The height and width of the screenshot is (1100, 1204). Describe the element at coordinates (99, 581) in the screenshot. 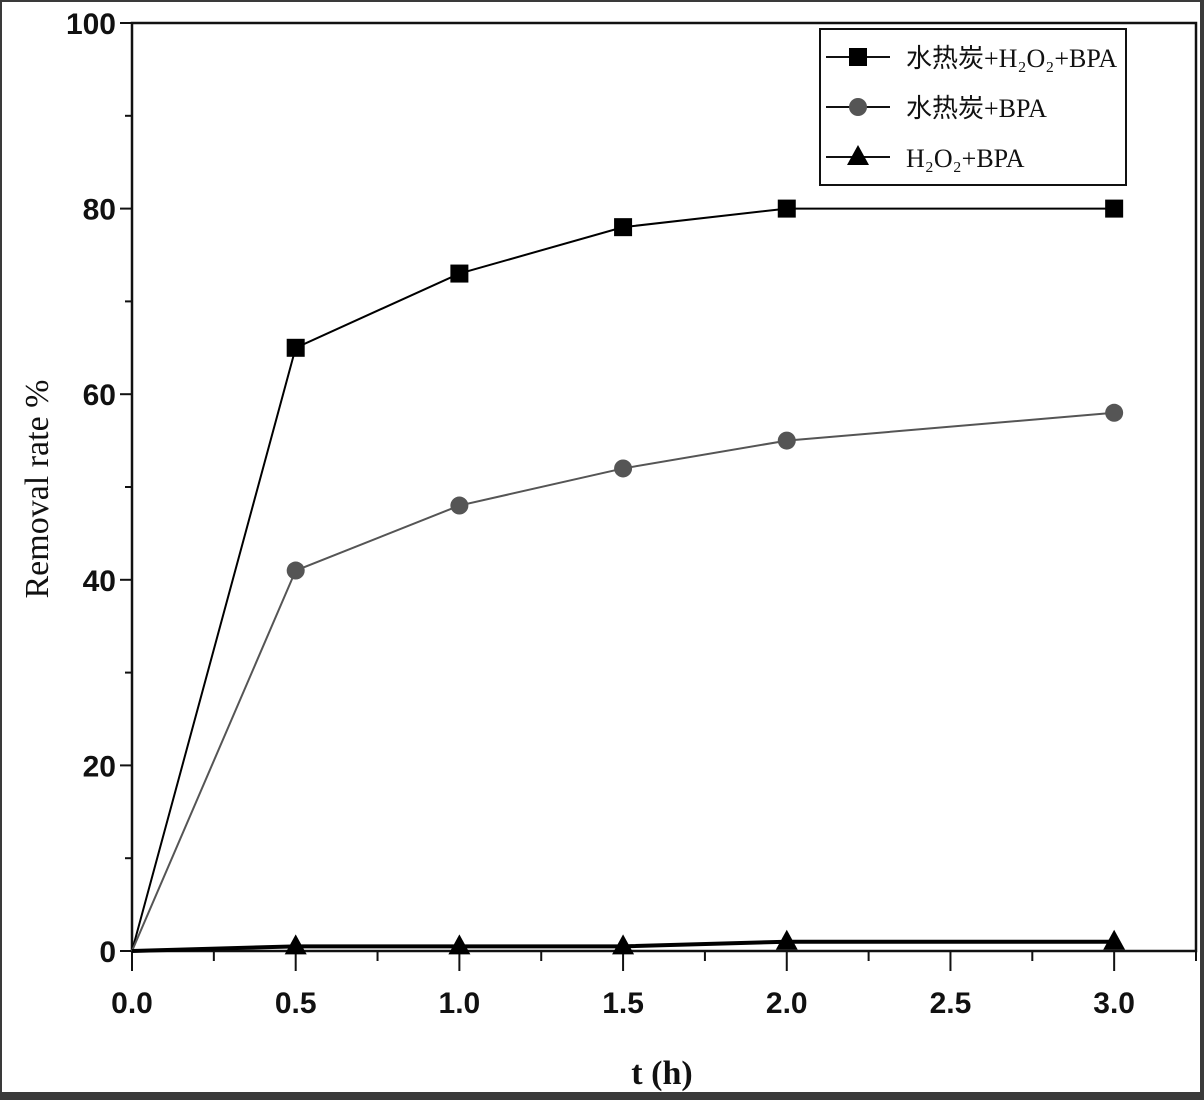

I see `y-tick-label: 40` at that location.